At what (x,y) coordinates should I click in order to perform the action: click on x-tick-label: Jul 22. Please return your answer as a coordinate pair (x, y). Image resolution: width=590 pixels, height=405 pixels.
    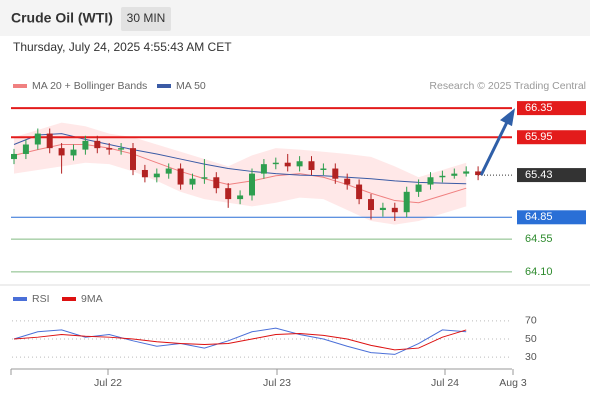
    Looking at the image, I should click on (108, 383).